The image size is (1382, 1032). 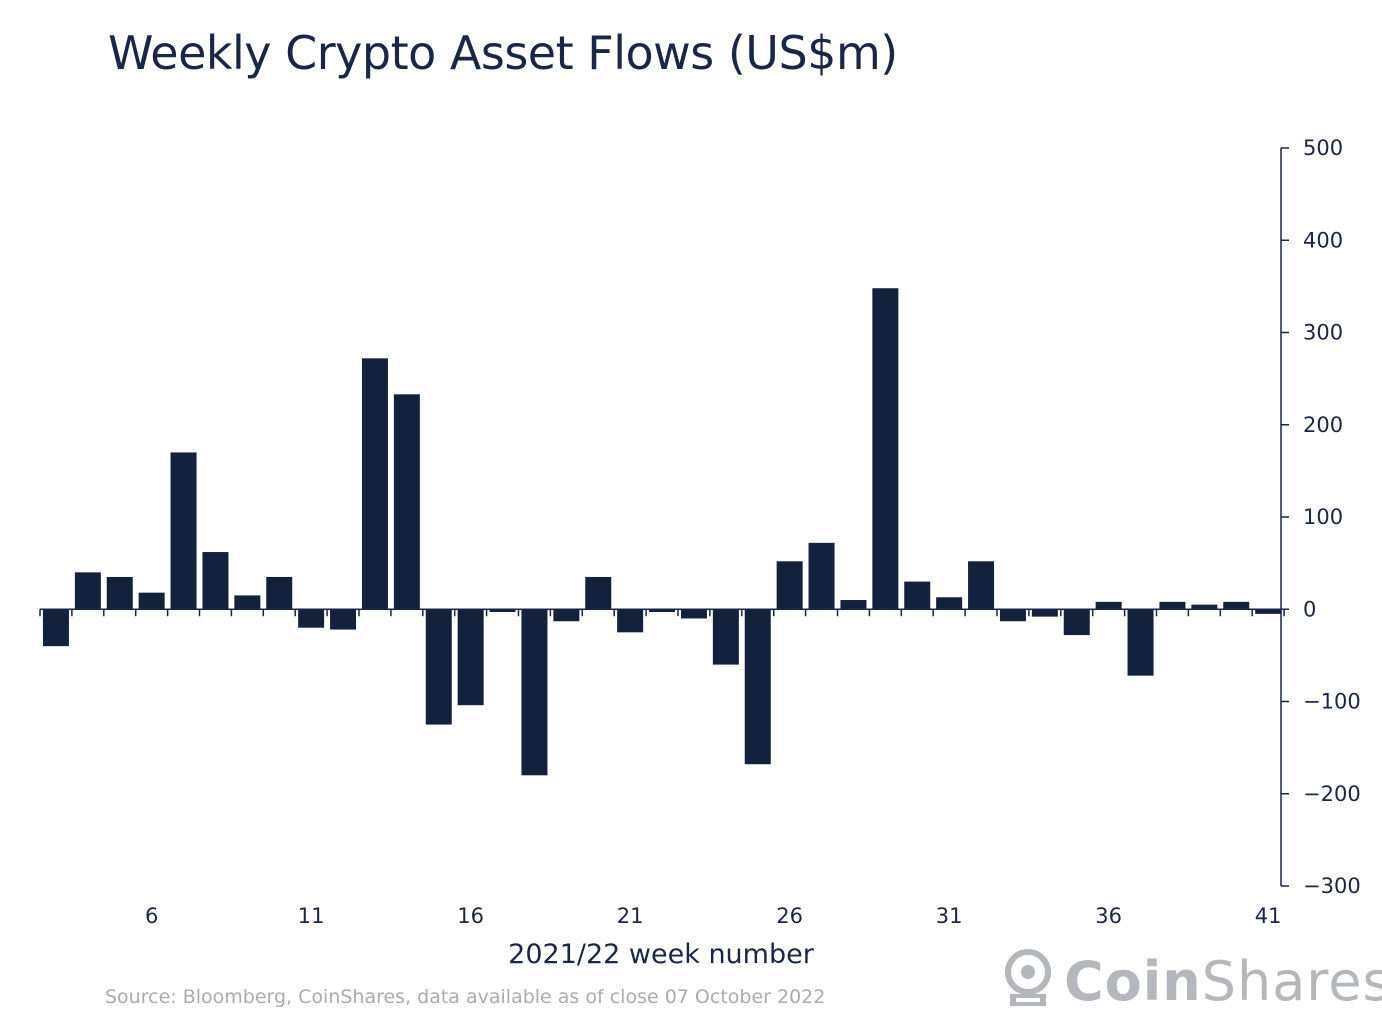 I want to click on x-tick-label: 21, so click(x=630, y=916).